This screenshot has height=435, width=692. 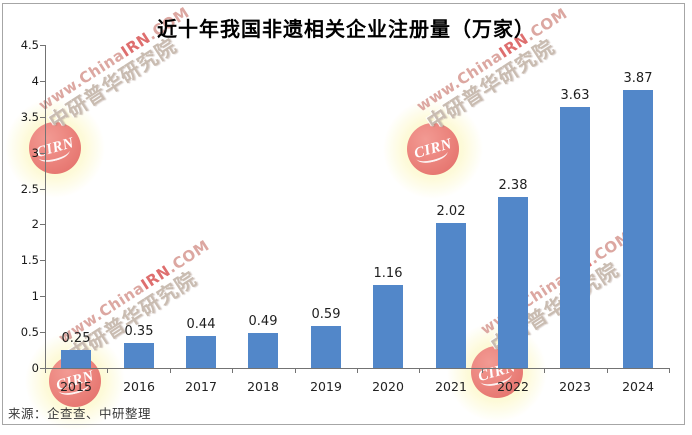 What do you see at coordinates (326, 347) in the screenshot?
I see `bar-2019` at bounding box center [326, 347].